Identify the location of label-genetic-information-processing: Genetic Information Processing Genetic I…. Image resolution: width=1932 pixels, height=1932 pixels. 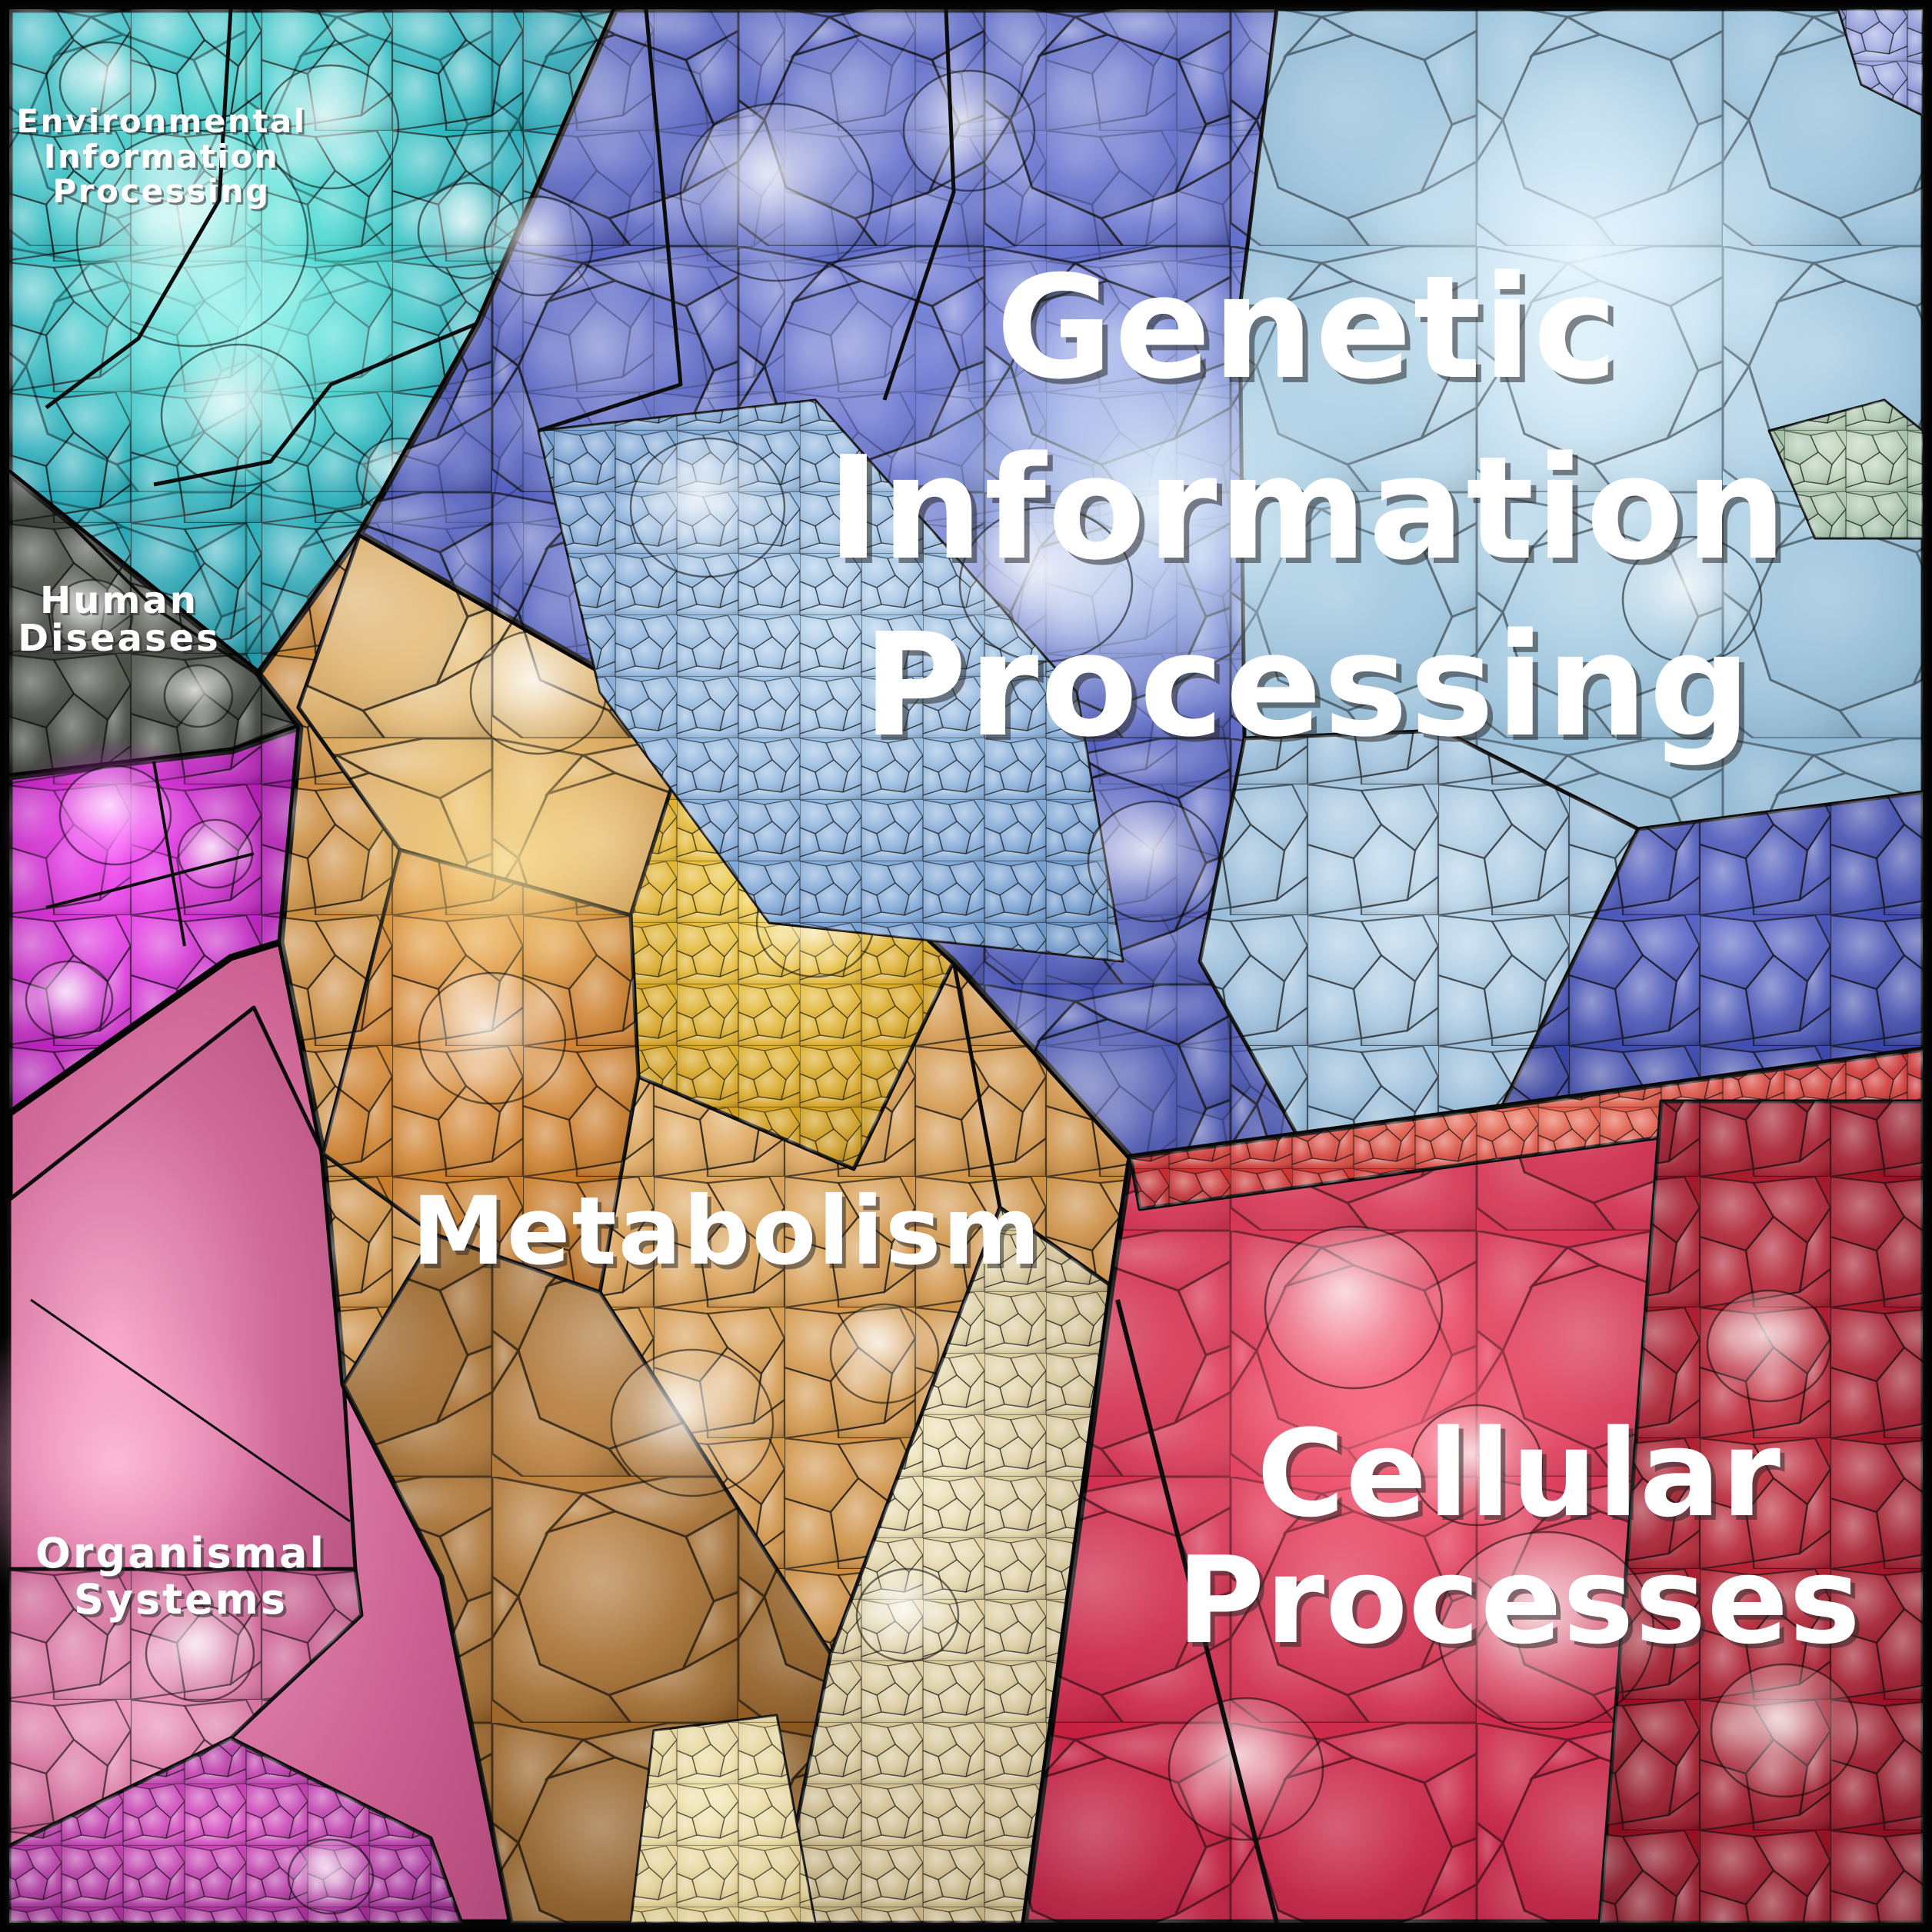
(1310, 509).